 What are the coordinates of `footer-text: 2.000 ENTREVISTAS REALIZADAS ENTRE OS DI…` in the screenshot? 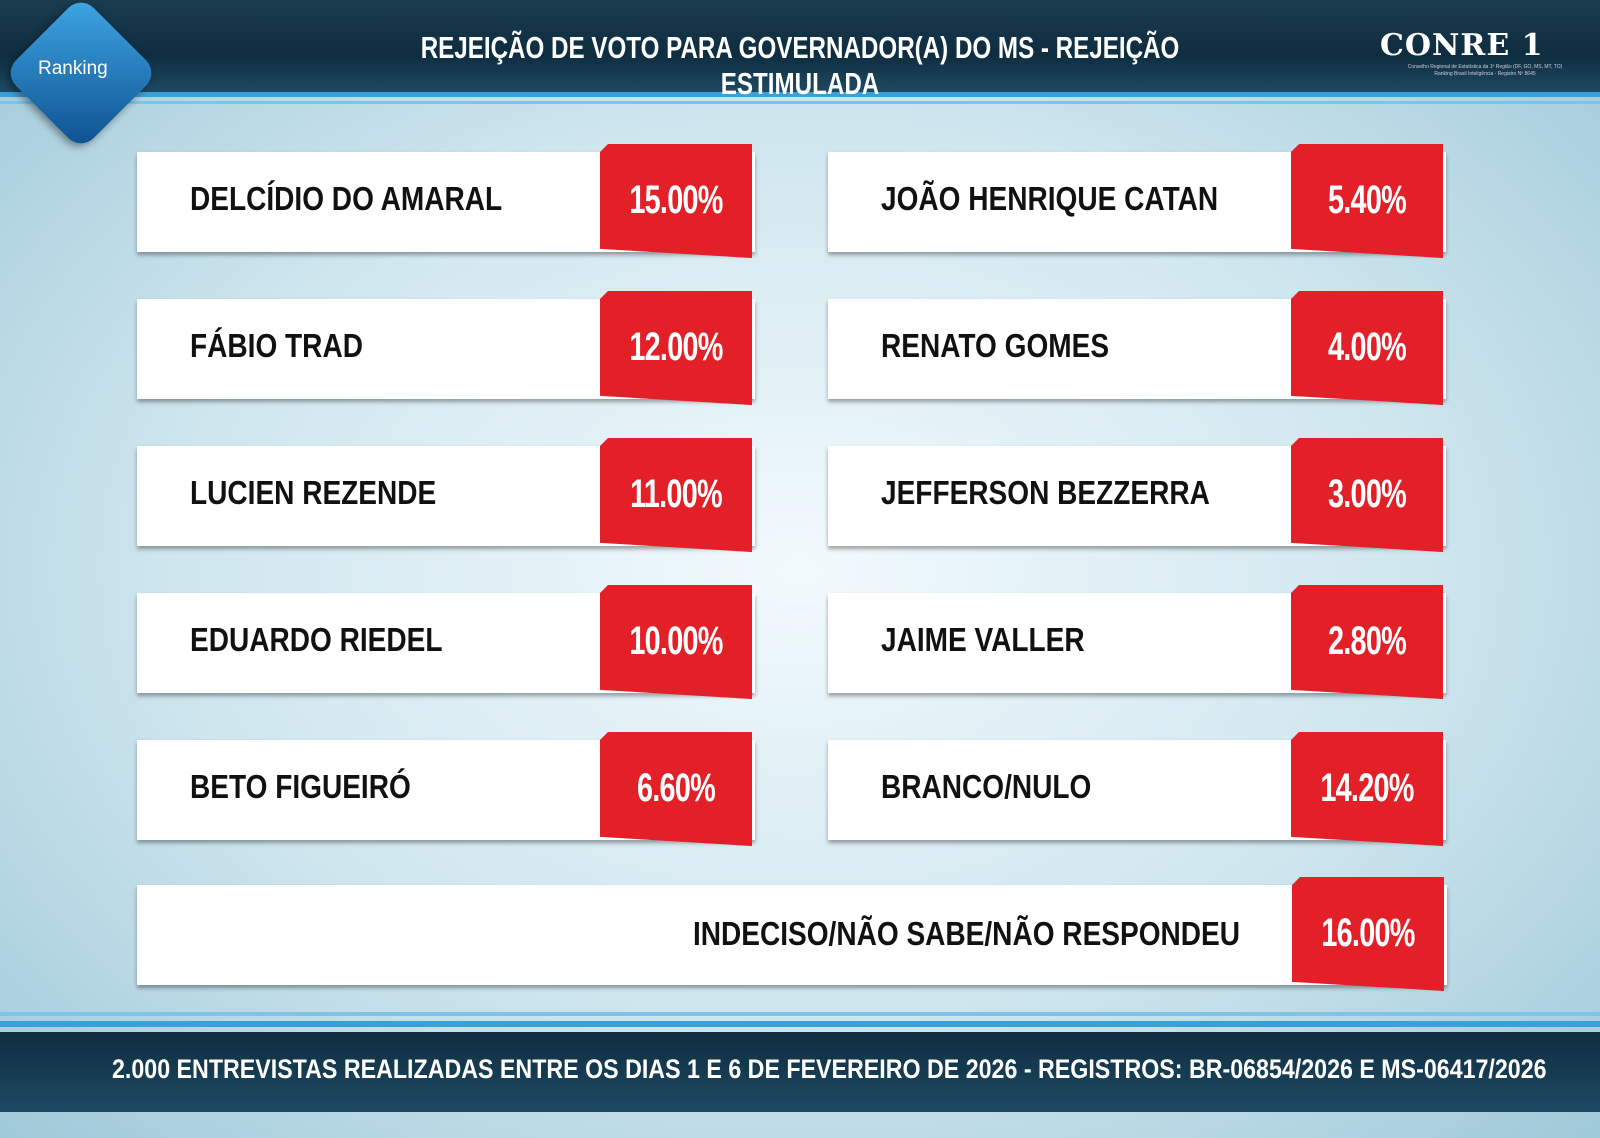 It's located at (829, 1069).